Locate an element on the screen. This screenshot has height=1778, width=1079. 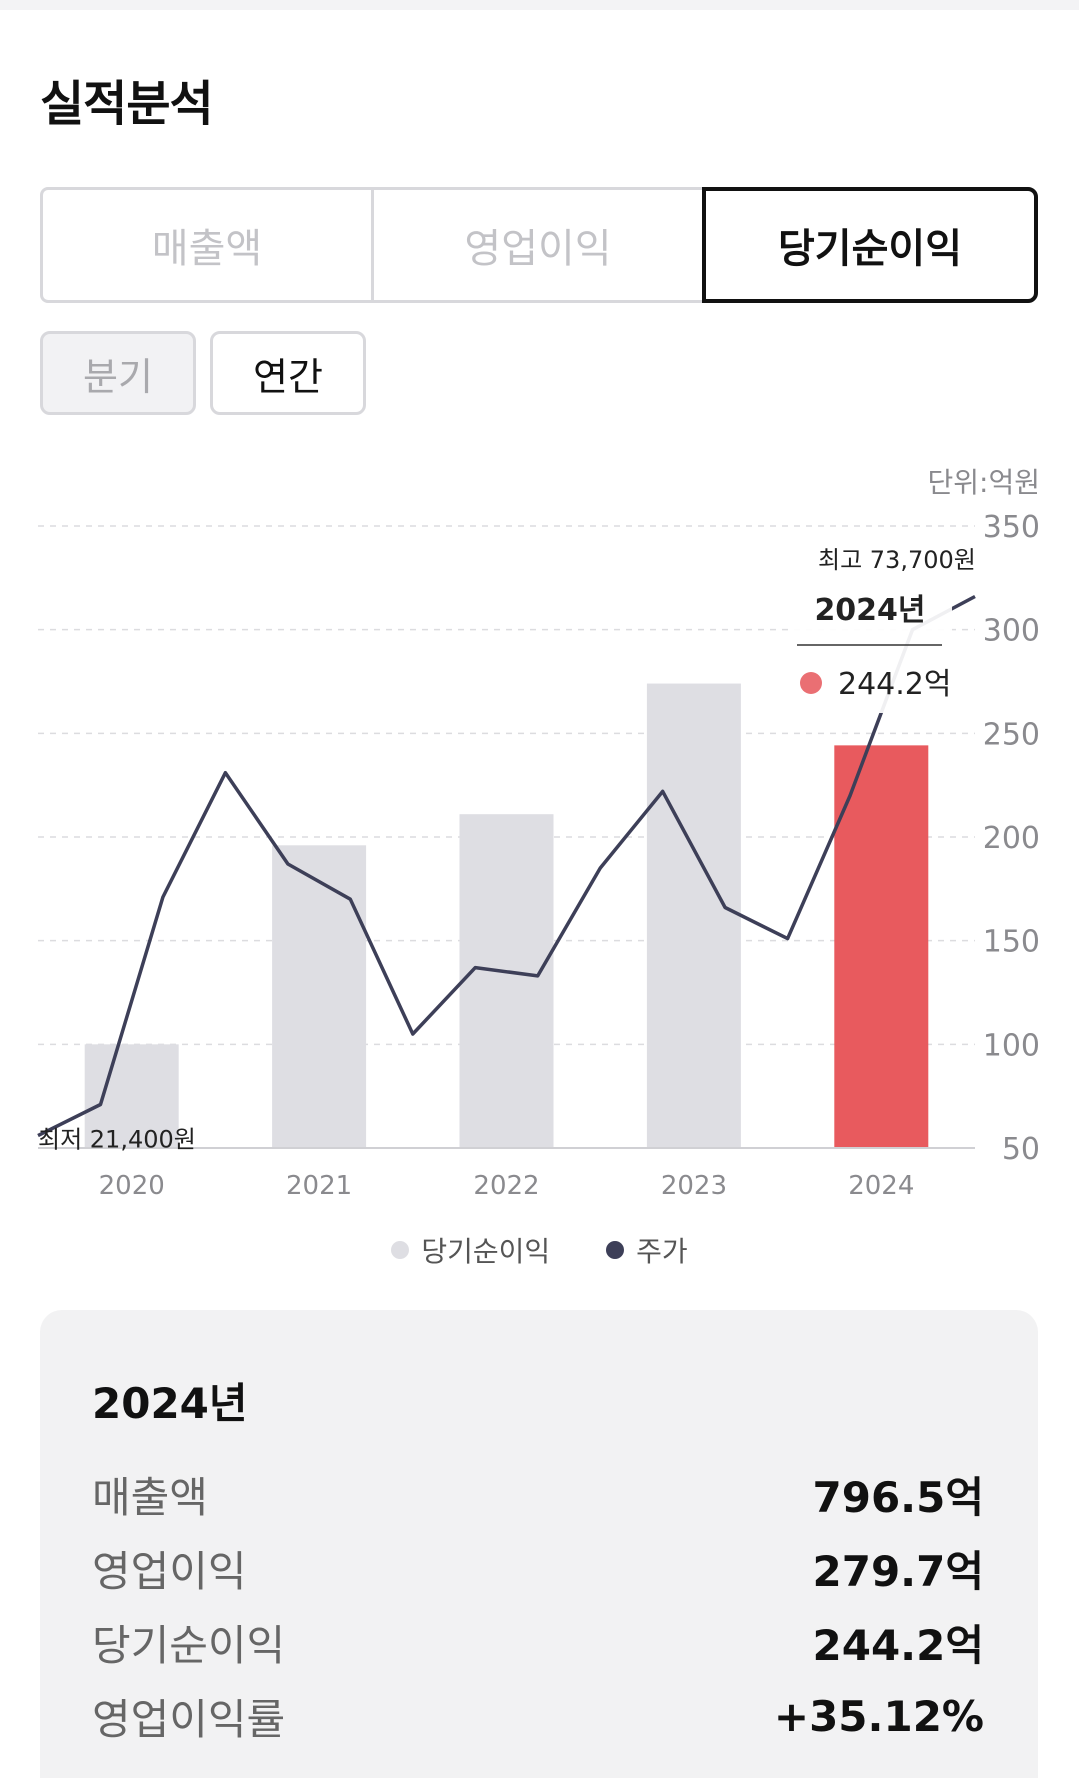
legend-dot-stock-price is located at coordinates (615, 1250).